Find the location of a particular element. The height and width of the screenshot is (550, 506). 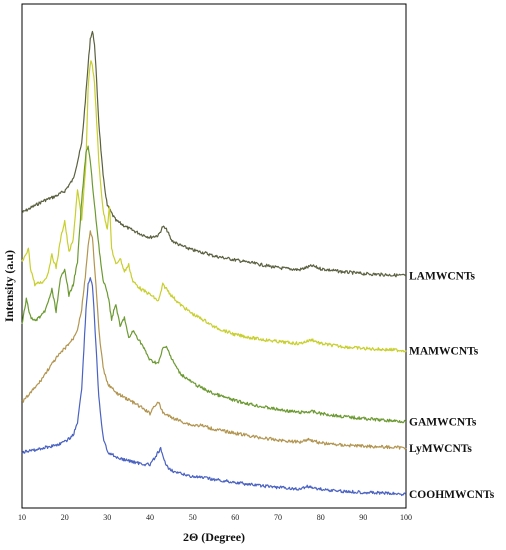

x-tick-label: 10 is located at coordinates (22, 517).